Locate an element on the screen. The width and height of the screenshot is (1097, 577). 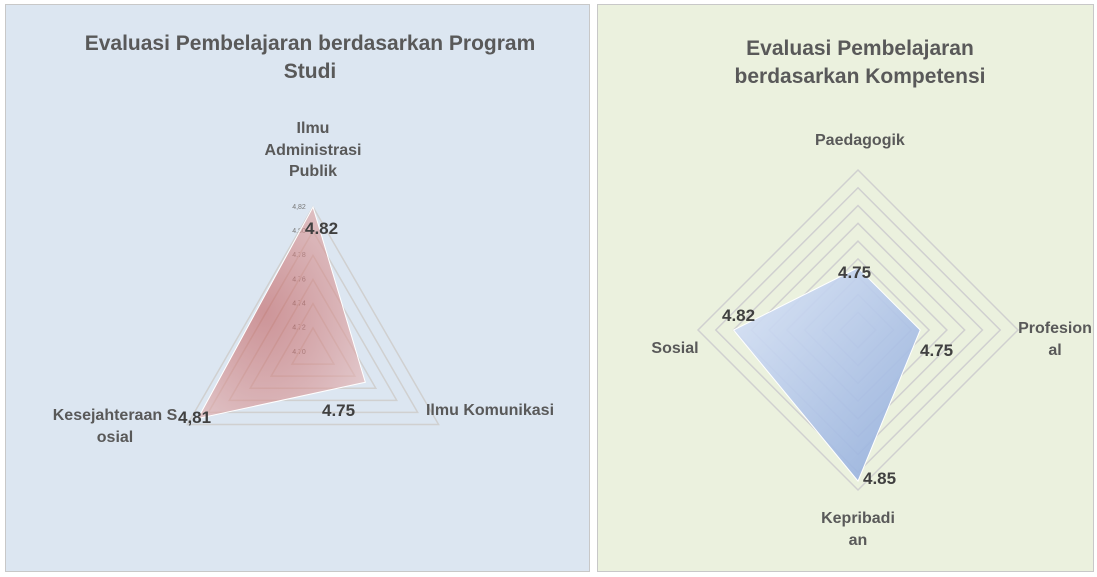
category-label: Kesejahteraan Sosial is located at coordinates (115, 426).